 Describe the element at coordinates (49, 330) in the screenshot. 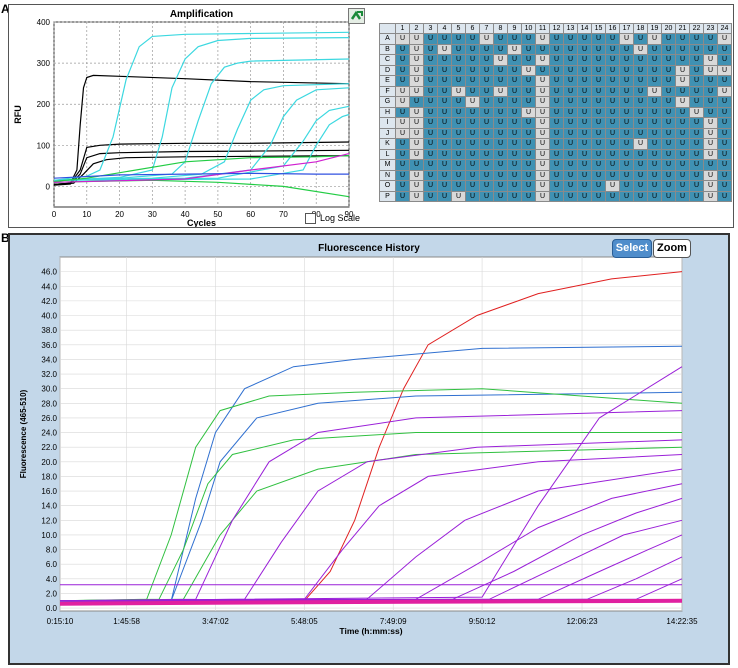

I see `y-tick-label: 38.0` at that location.